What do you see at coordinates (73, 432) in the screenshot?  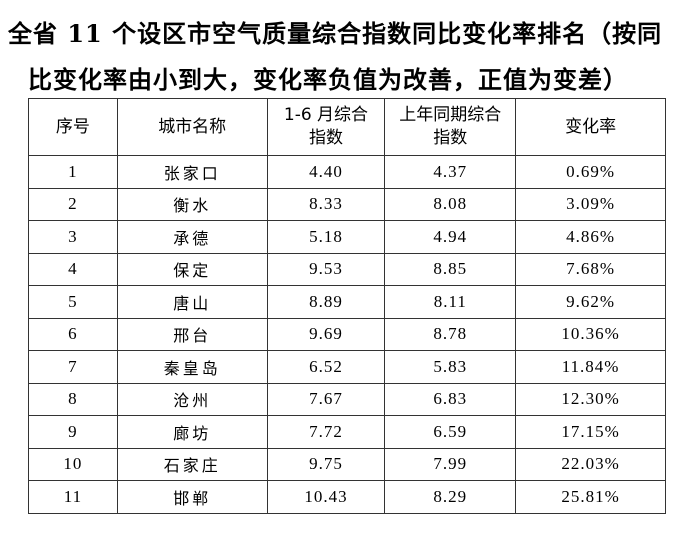 I see `cell-rank: 9` at bounding box center [73, 432].